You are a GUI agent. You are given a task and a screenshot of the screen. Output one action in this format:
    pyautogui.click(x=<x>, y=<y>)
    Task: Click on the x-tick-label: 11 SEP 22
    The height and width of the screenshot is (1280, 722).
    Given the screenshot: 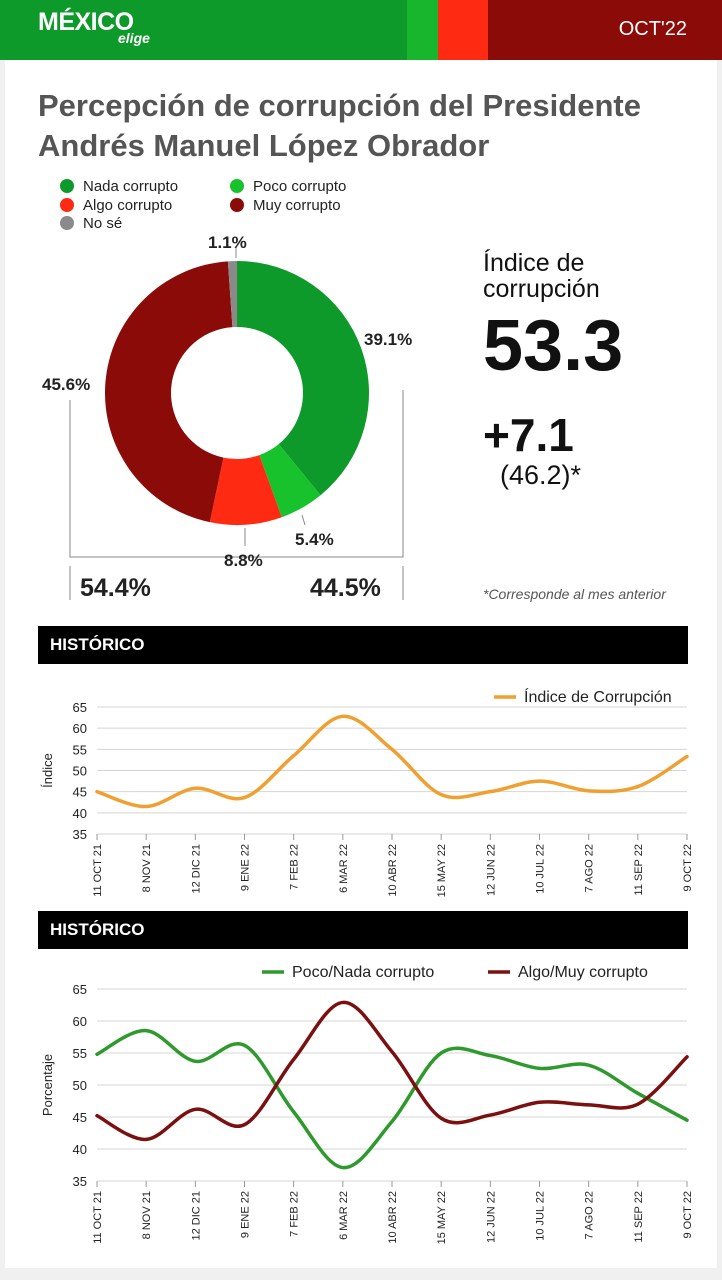 What is the action you would take?
    pyautogui.click(x=639, y=1217)
    